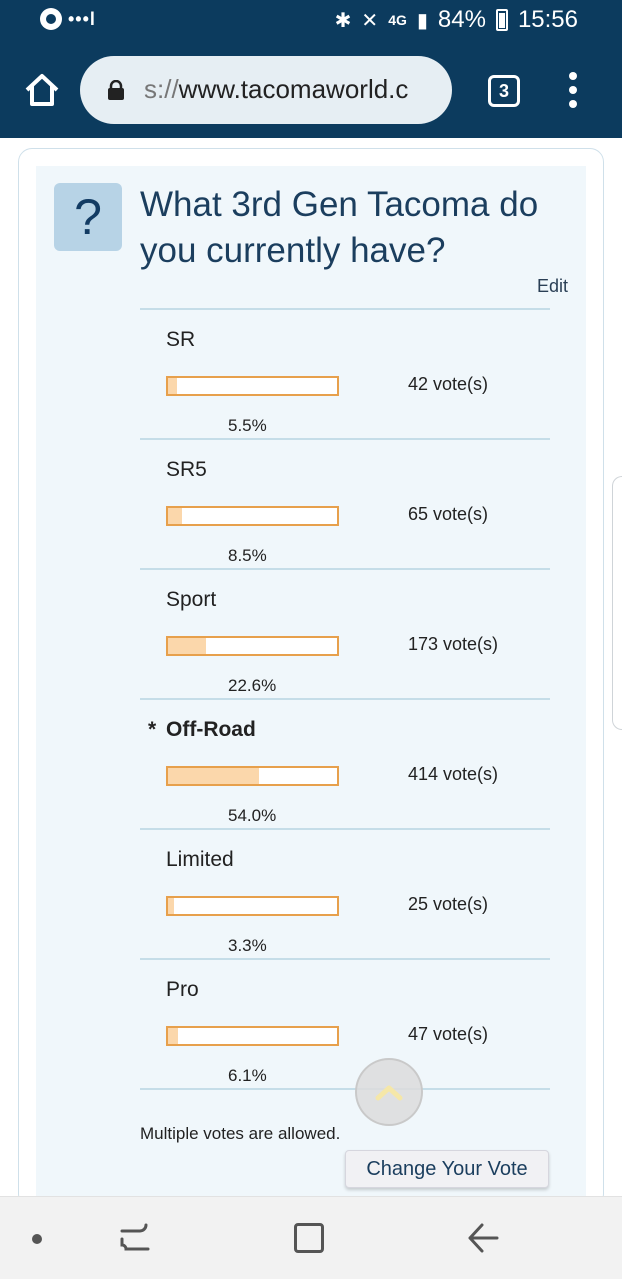  What do you see at coordinates (448, 384) in the screenshot?
I see `vote-count: 42 vote(s)` at bounding box center [448, 384].